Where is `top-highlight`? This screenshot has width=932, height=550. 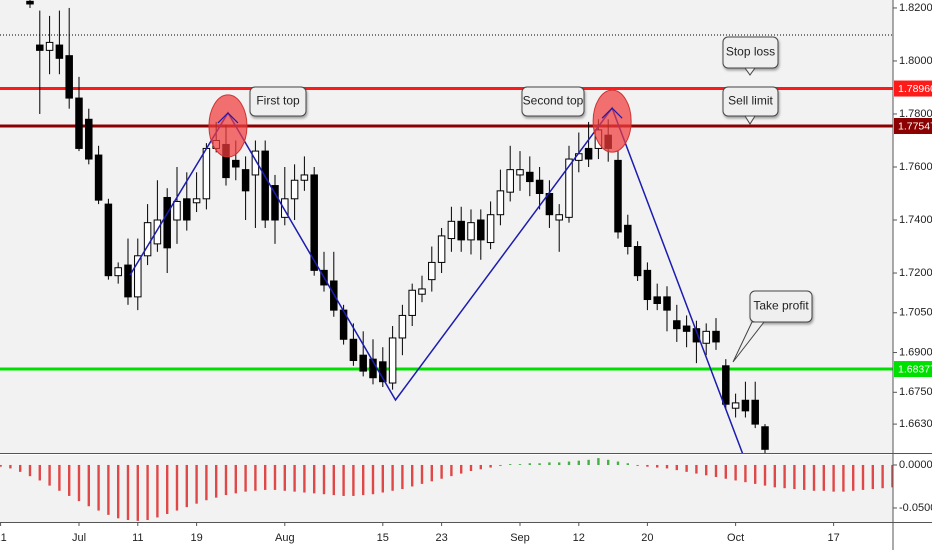
top-highlight is located at coordinates (612, 121).